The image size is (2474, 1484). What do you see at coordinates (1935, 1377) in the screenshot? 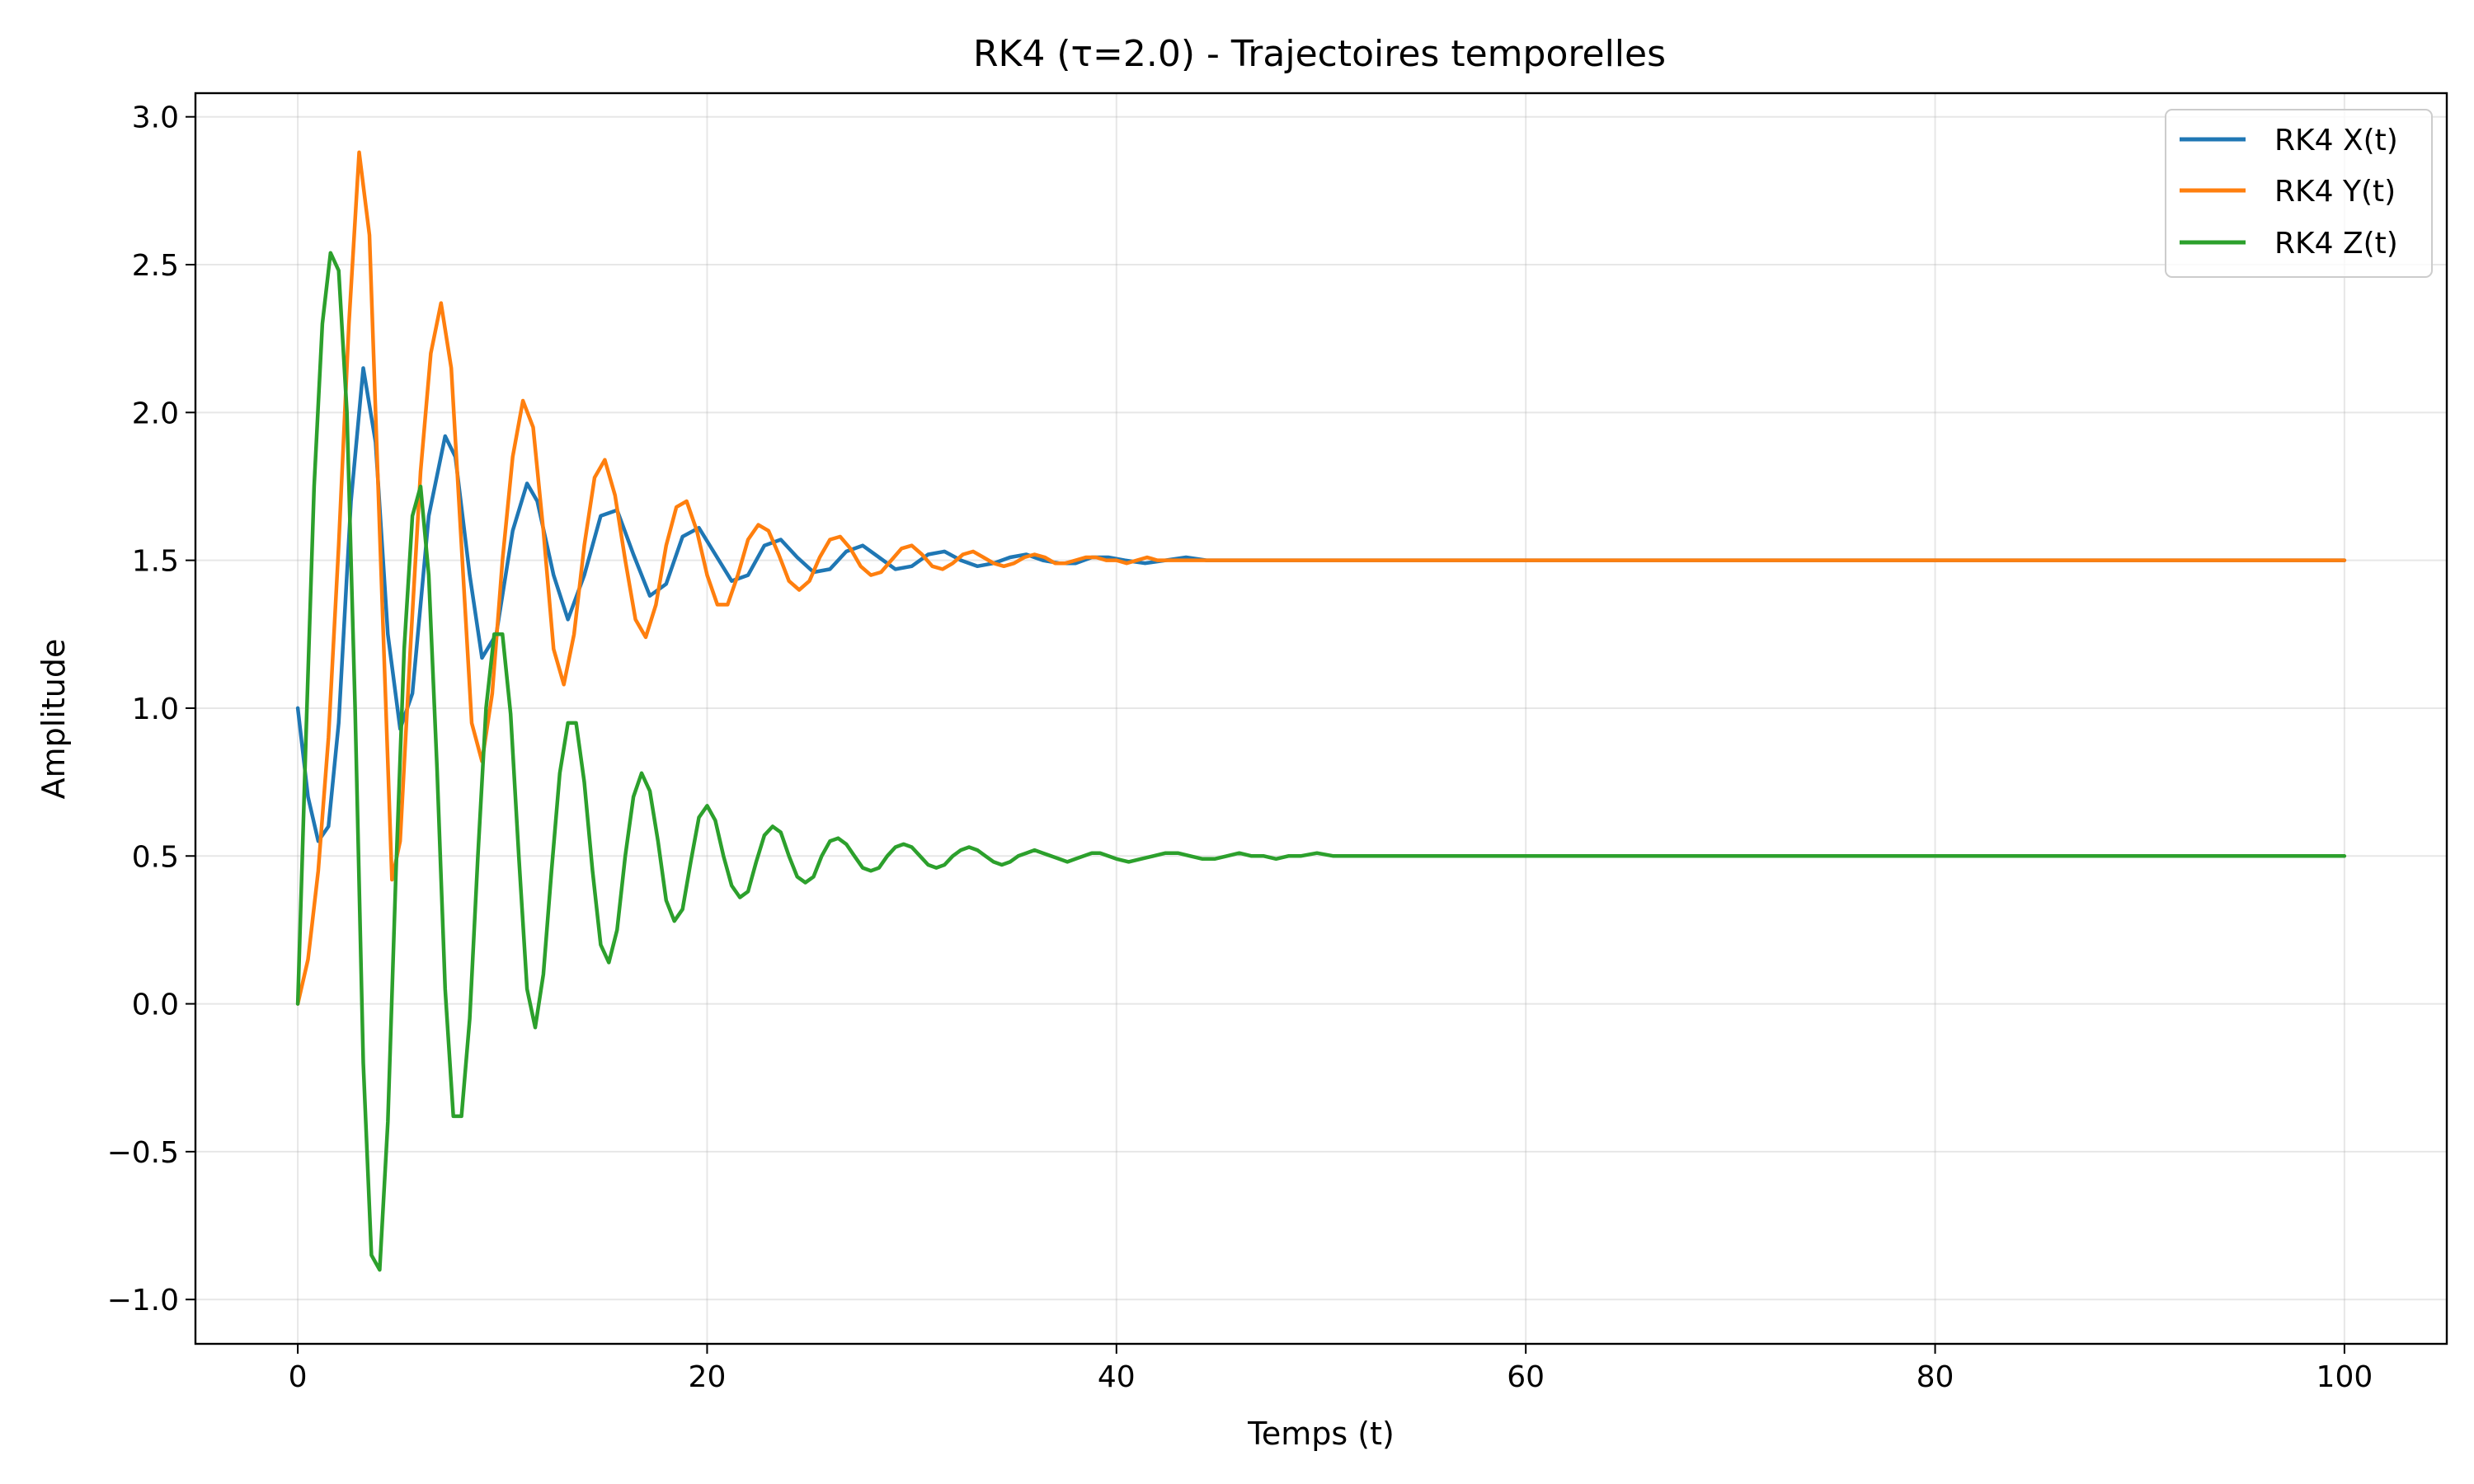
I see `x-tick-label: 80` at bounding box center [1935, 1377].